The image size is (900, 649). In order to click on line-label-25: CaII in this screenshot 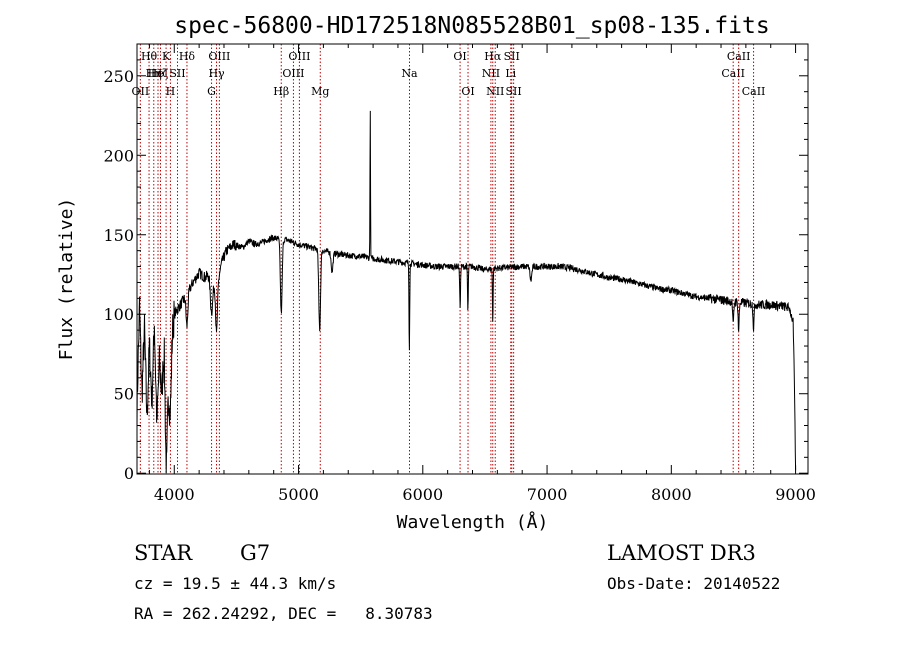, I will do `click(733, 73)`.